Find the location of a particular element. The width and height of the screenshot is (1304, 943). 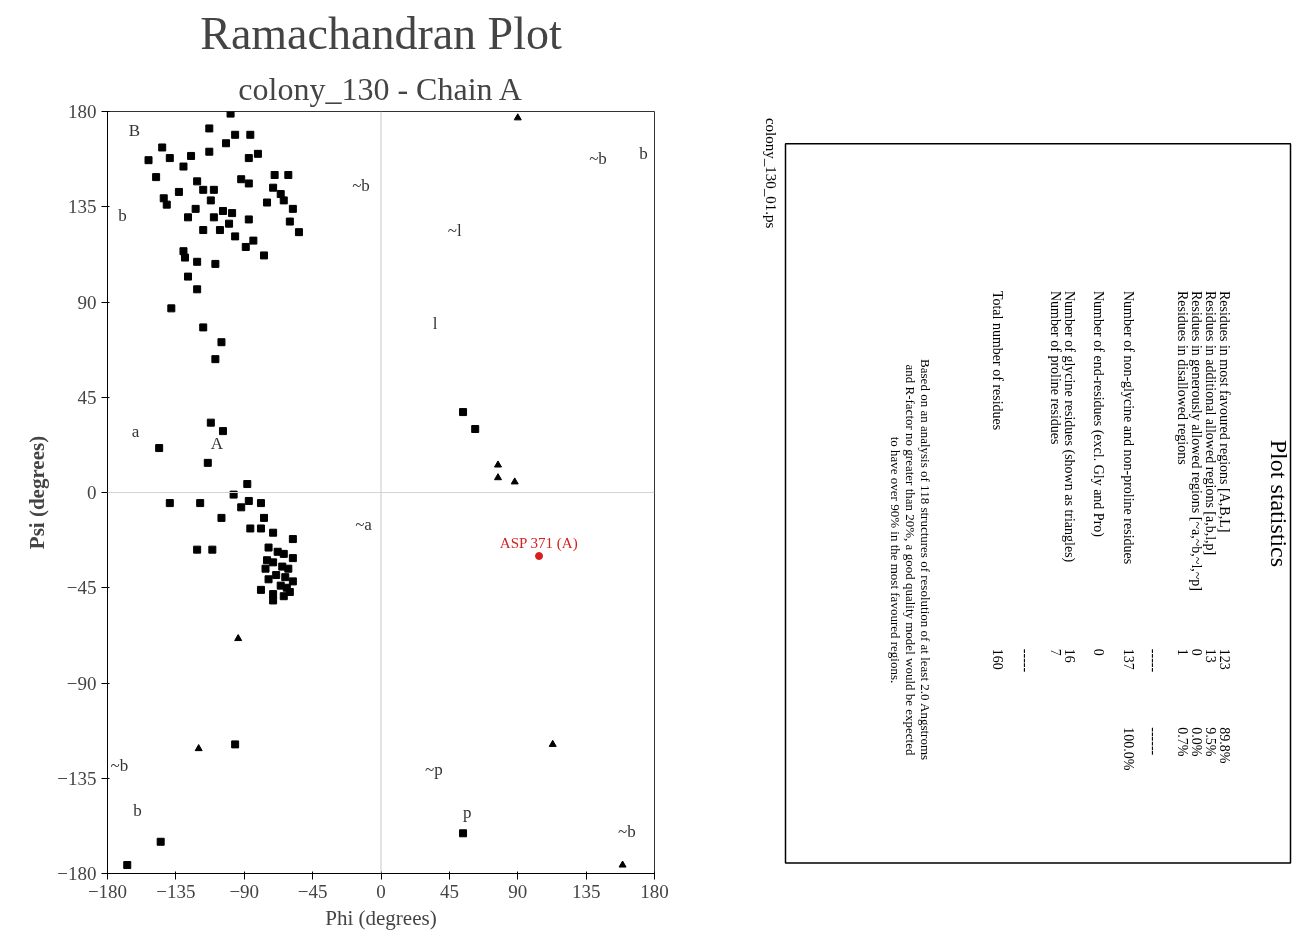

chart-title: Ramachandran Plot is located at coordinates (381, 33).